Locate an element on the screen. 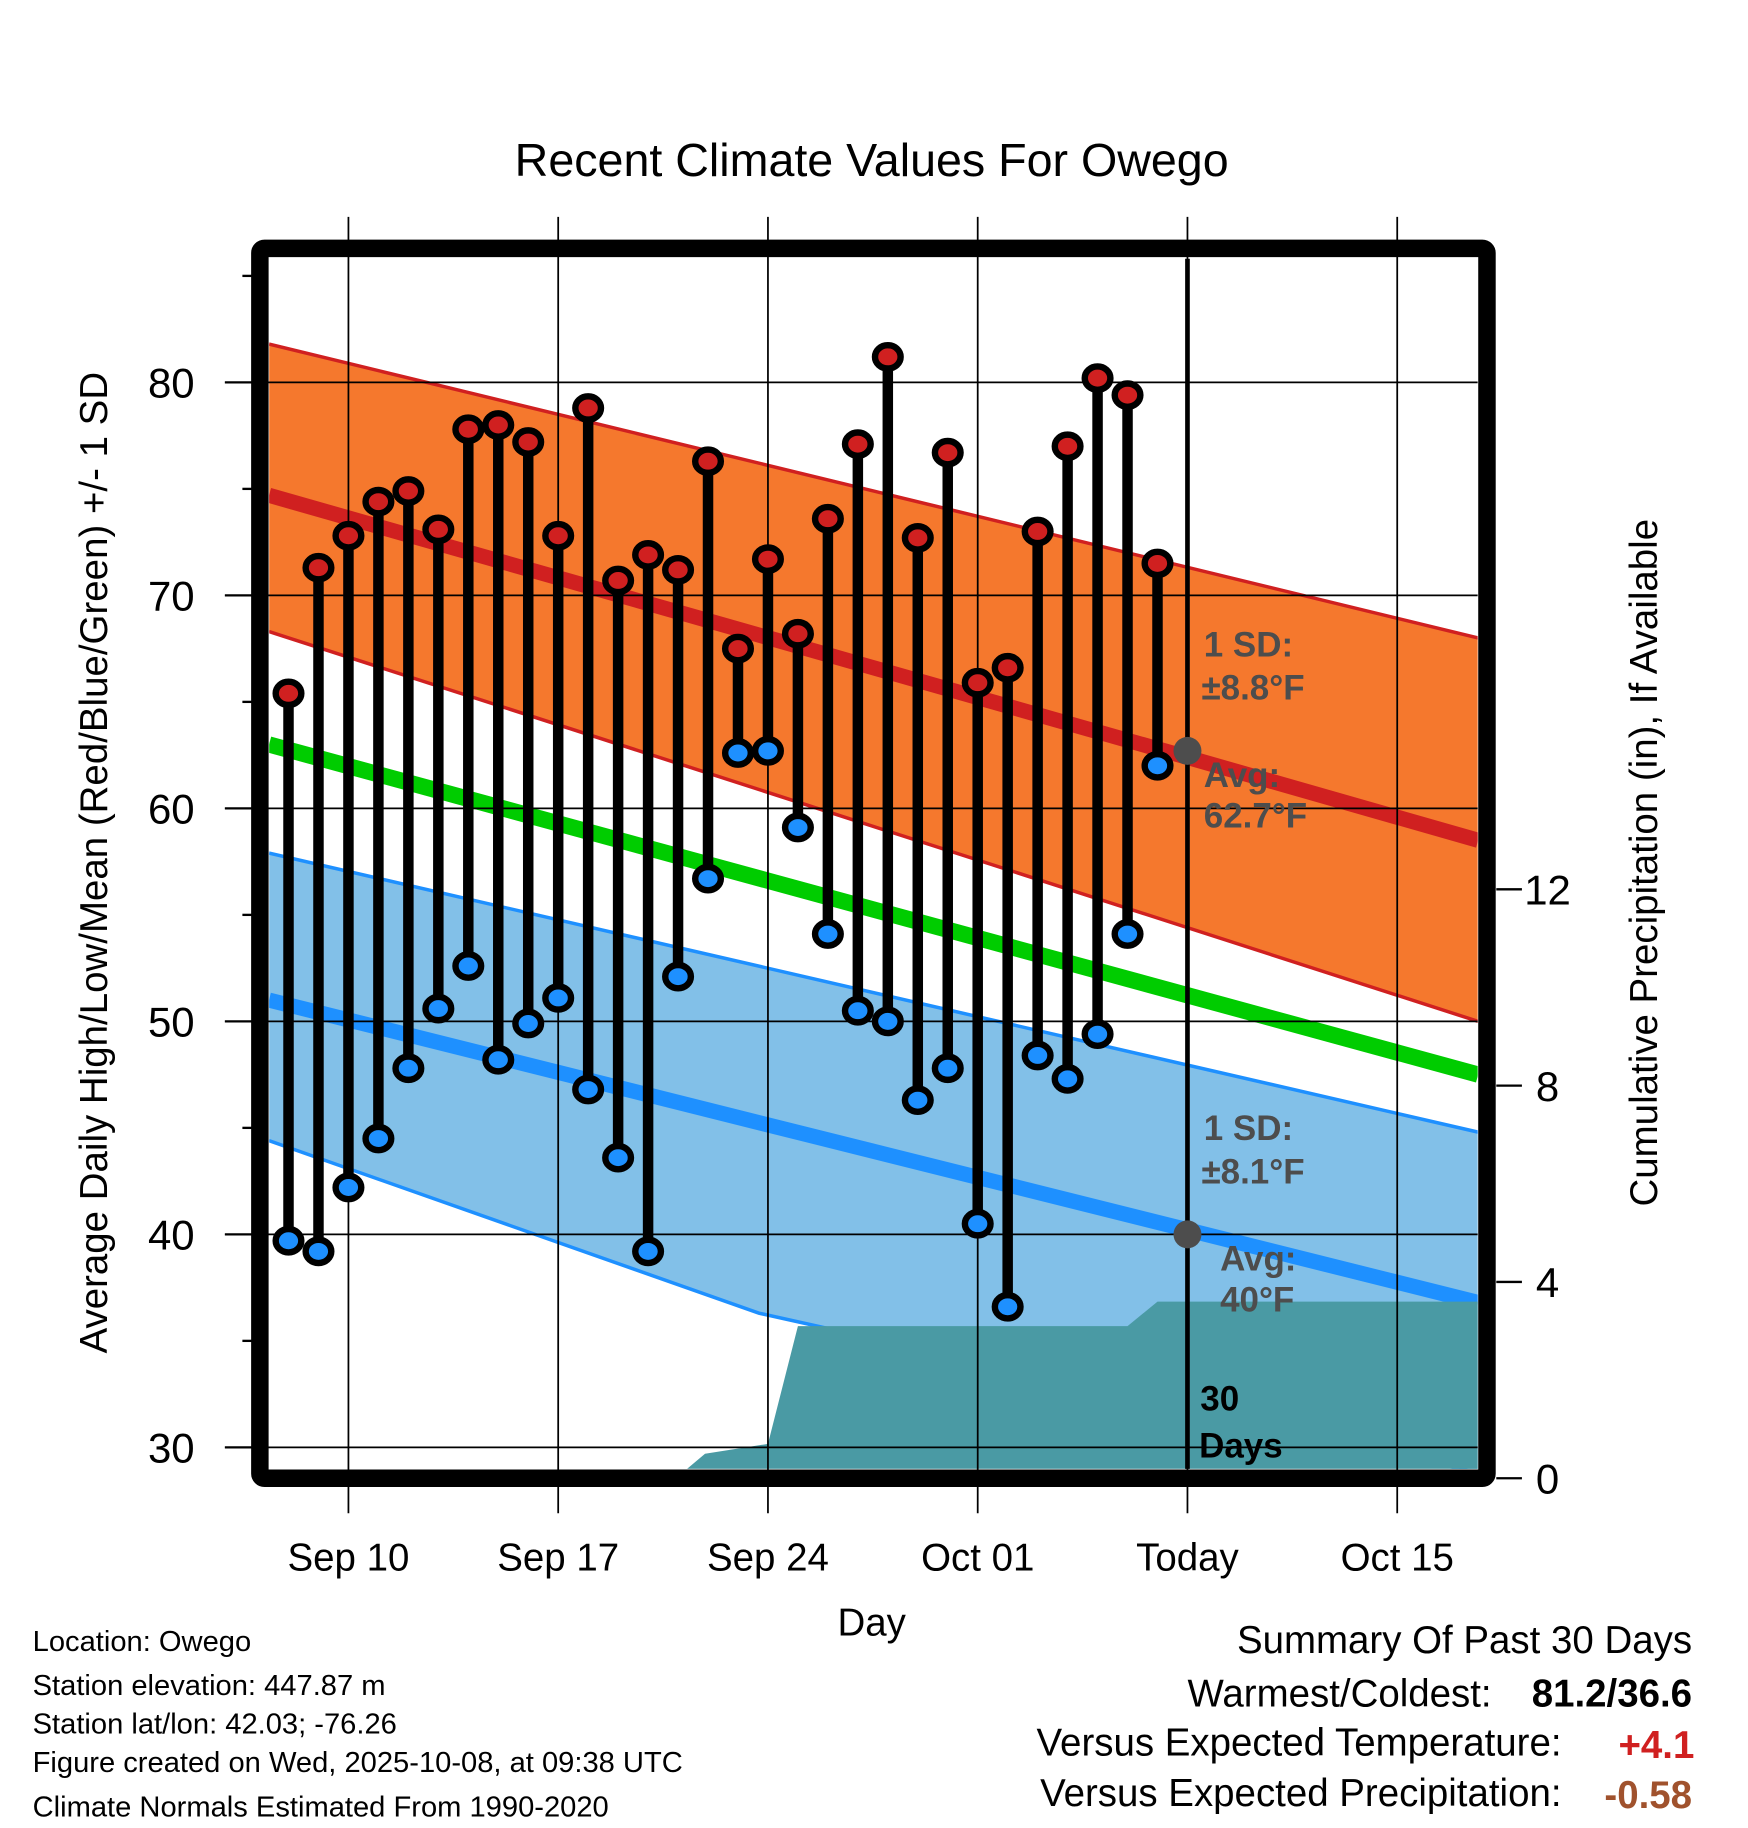 The width and height of the screenshot is (1748, 1828). y-right-tick-label: 0 is located at coordinates (1547, 1478).